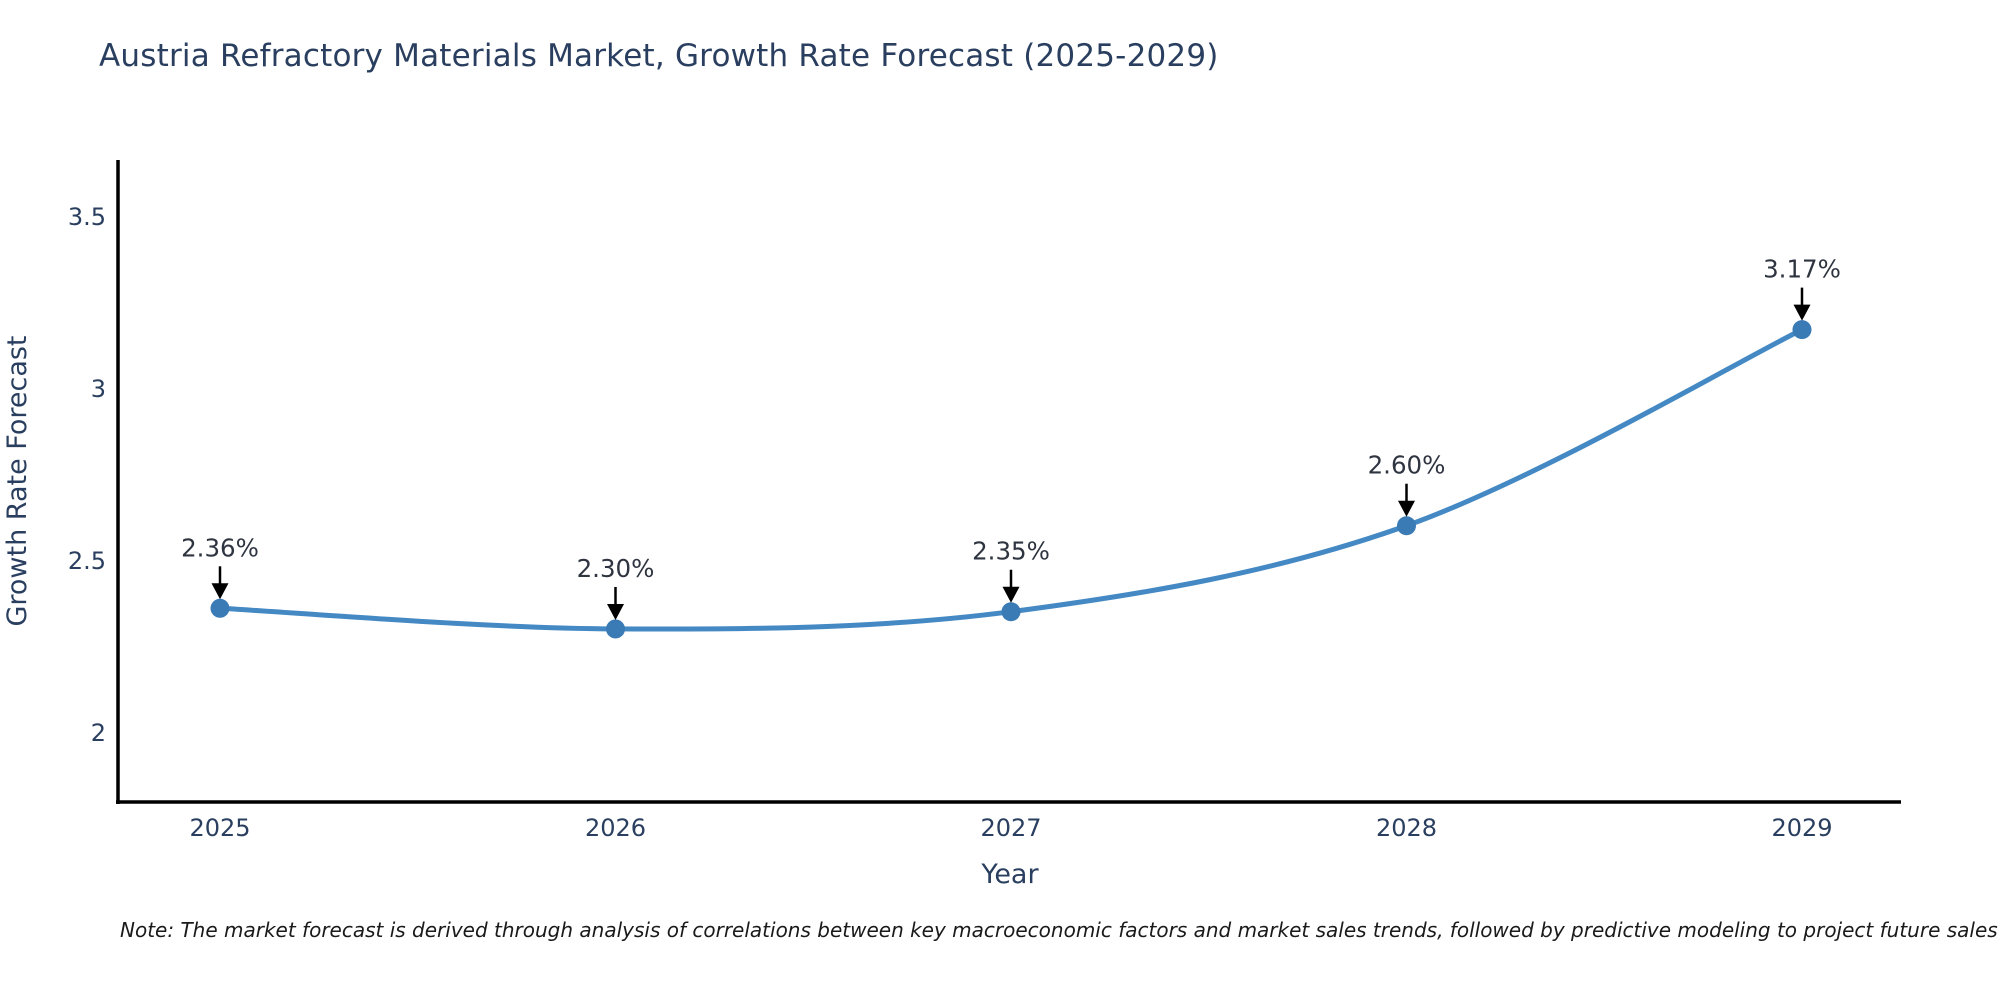  What do you see at coordinates (87, 561) in the screenshot?
I see `y-tick-label: 2.5` at bounding box center [87, 561].